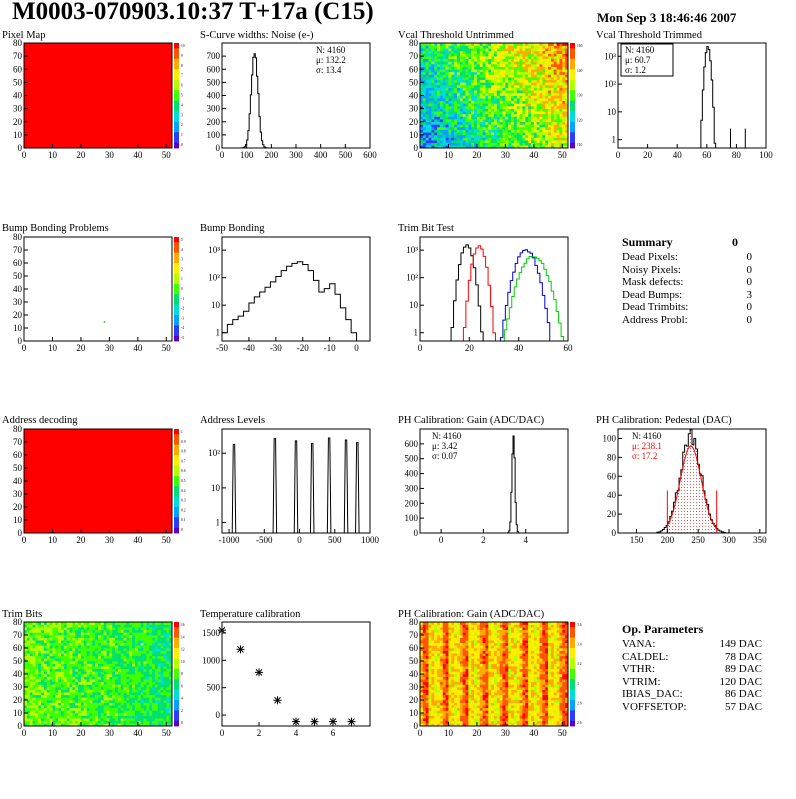 Image resolution: width=796 pixels, height=799 pixels. What do you see at coordinates (412, 474) in the screenshot?
I see `y-tick-label: 400` at bounding box center [412, 474].